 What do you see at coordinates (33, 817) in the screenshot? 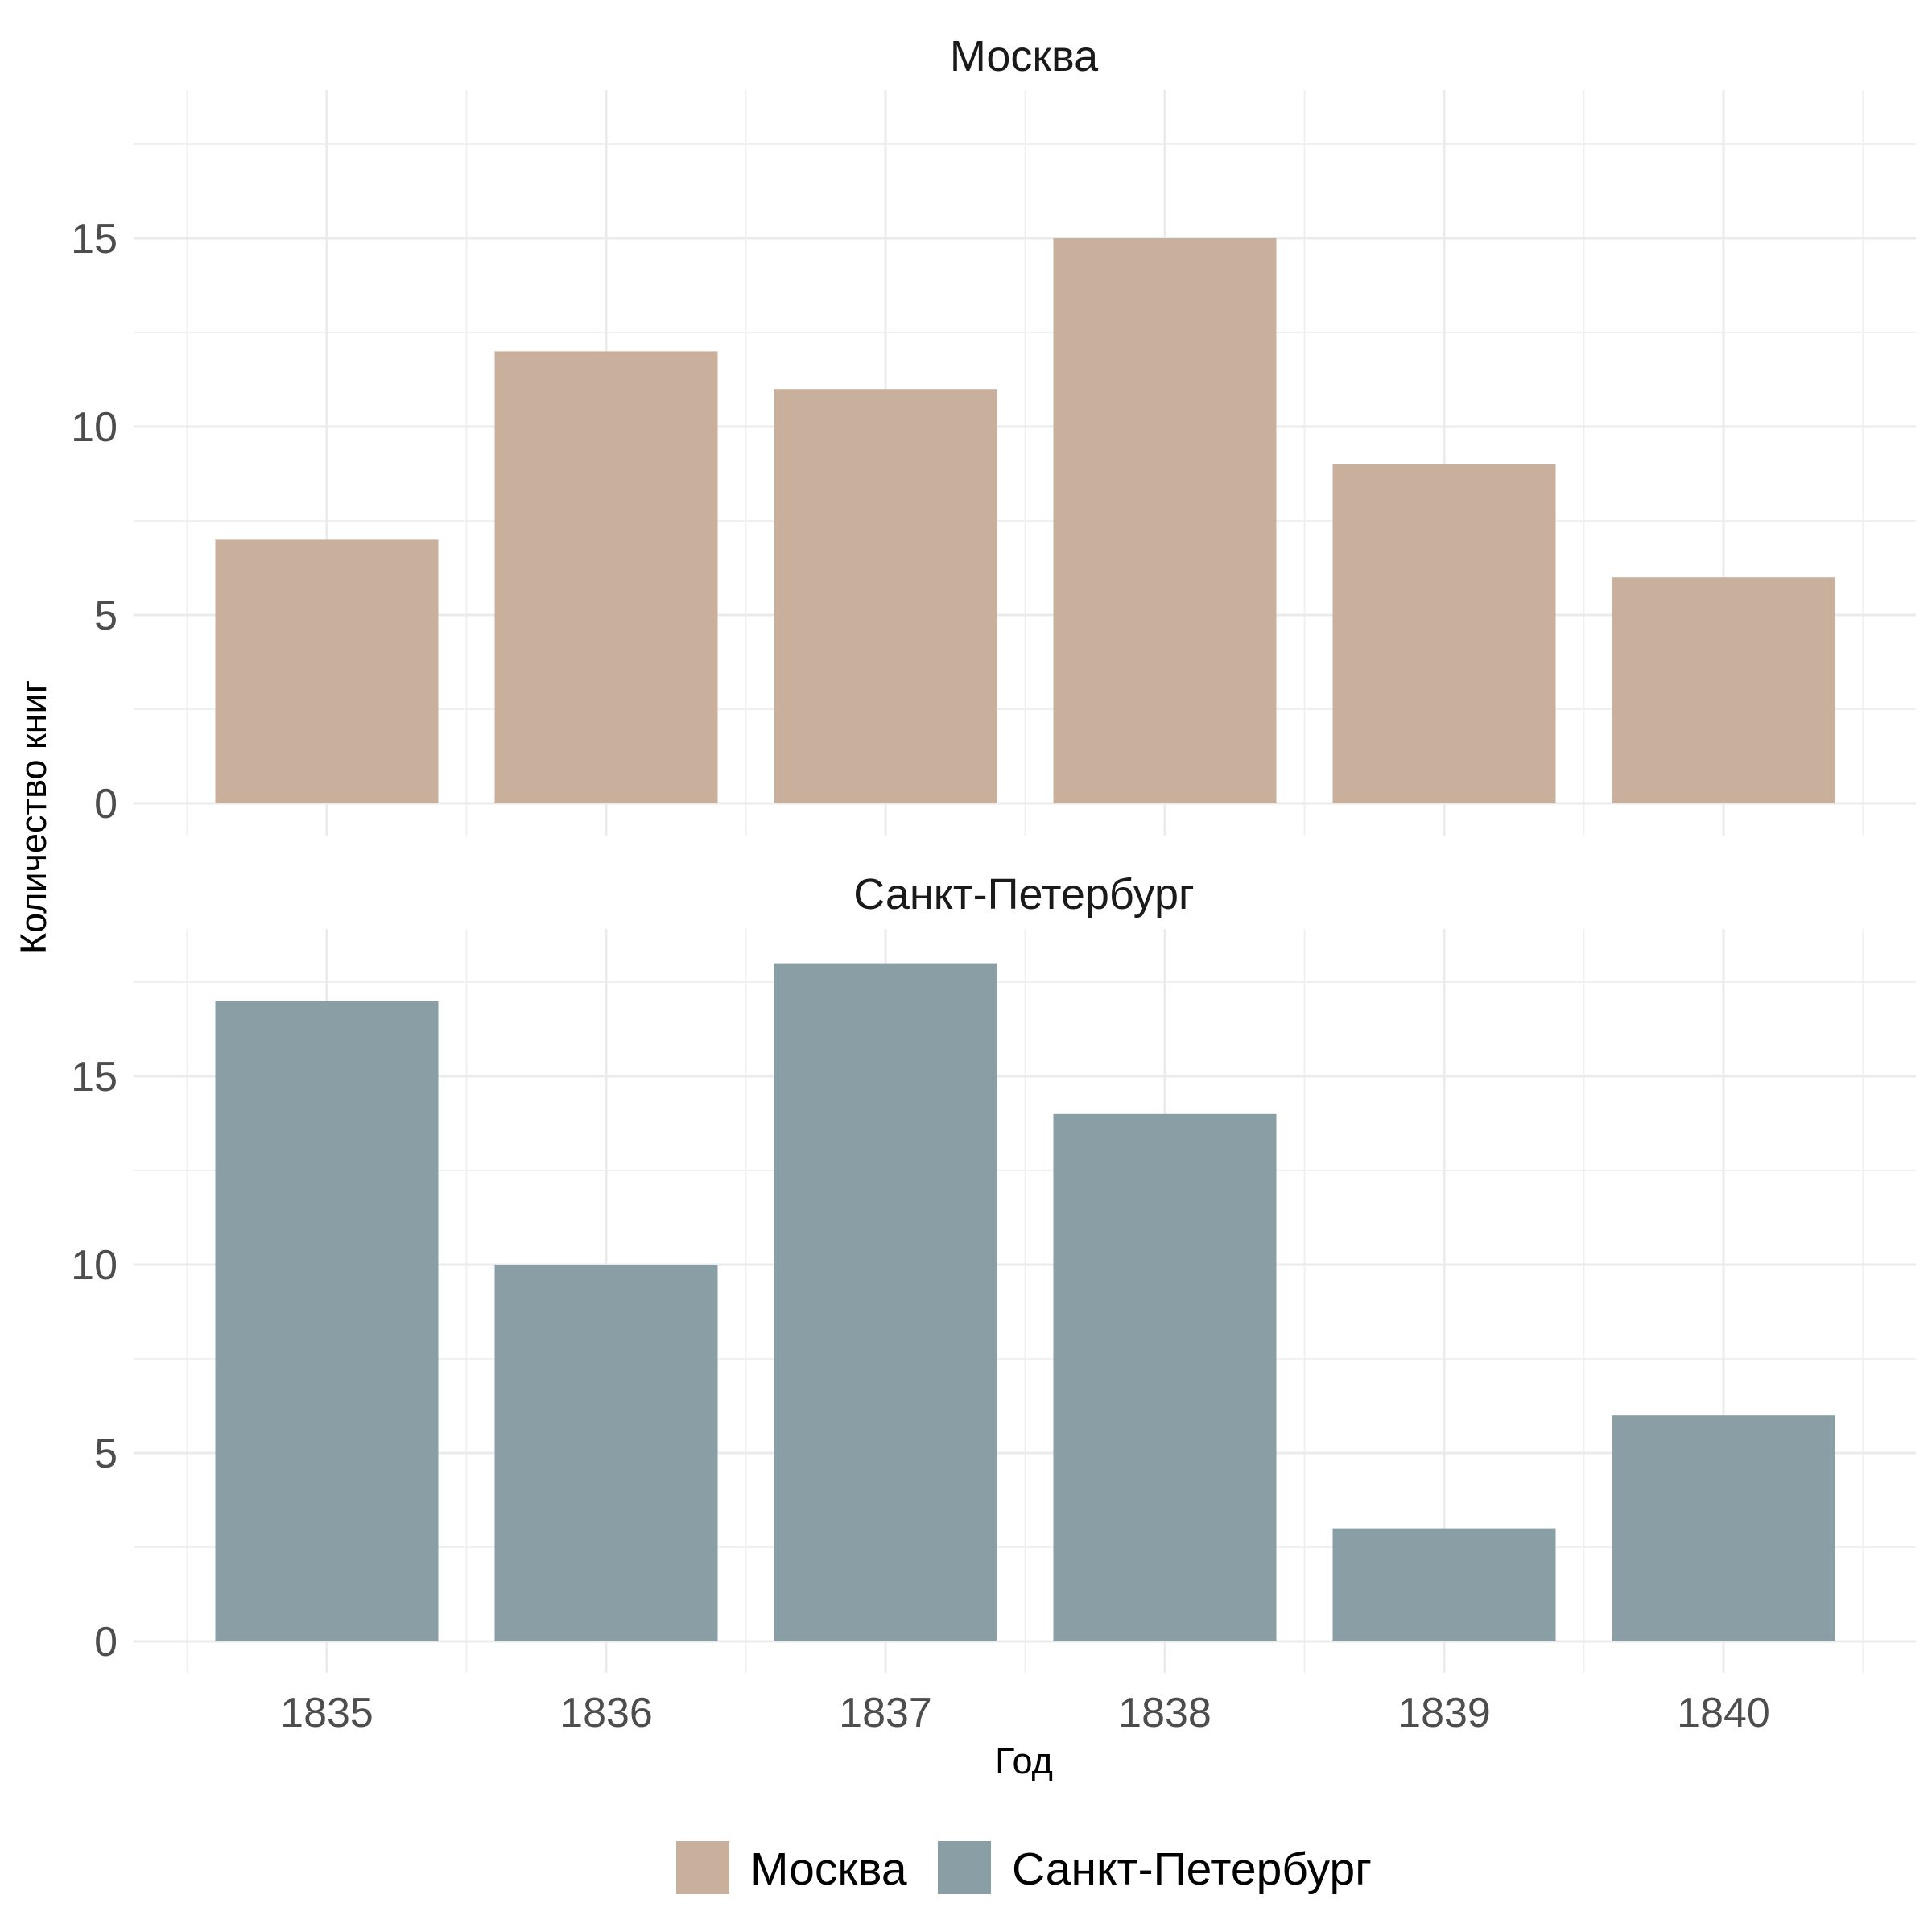
I see `y-axis-title: Количество книг` at bounding box center [33, 817].